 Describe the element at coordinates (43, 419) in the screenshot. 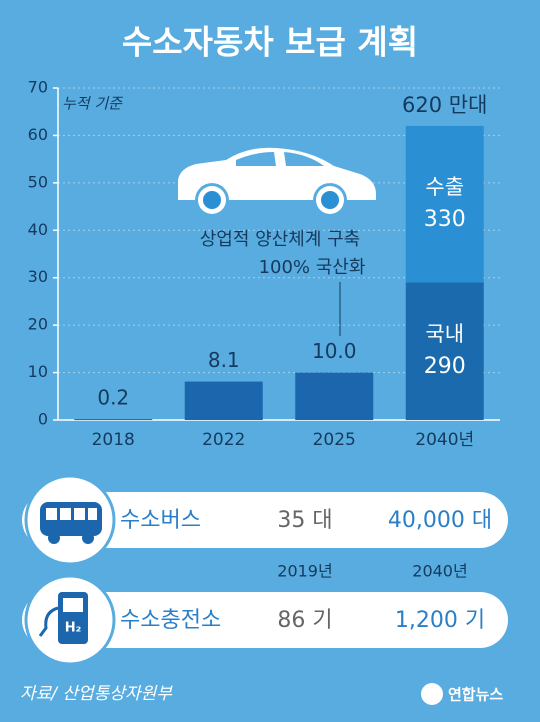

I see `y-tick-label: 0` at that location.